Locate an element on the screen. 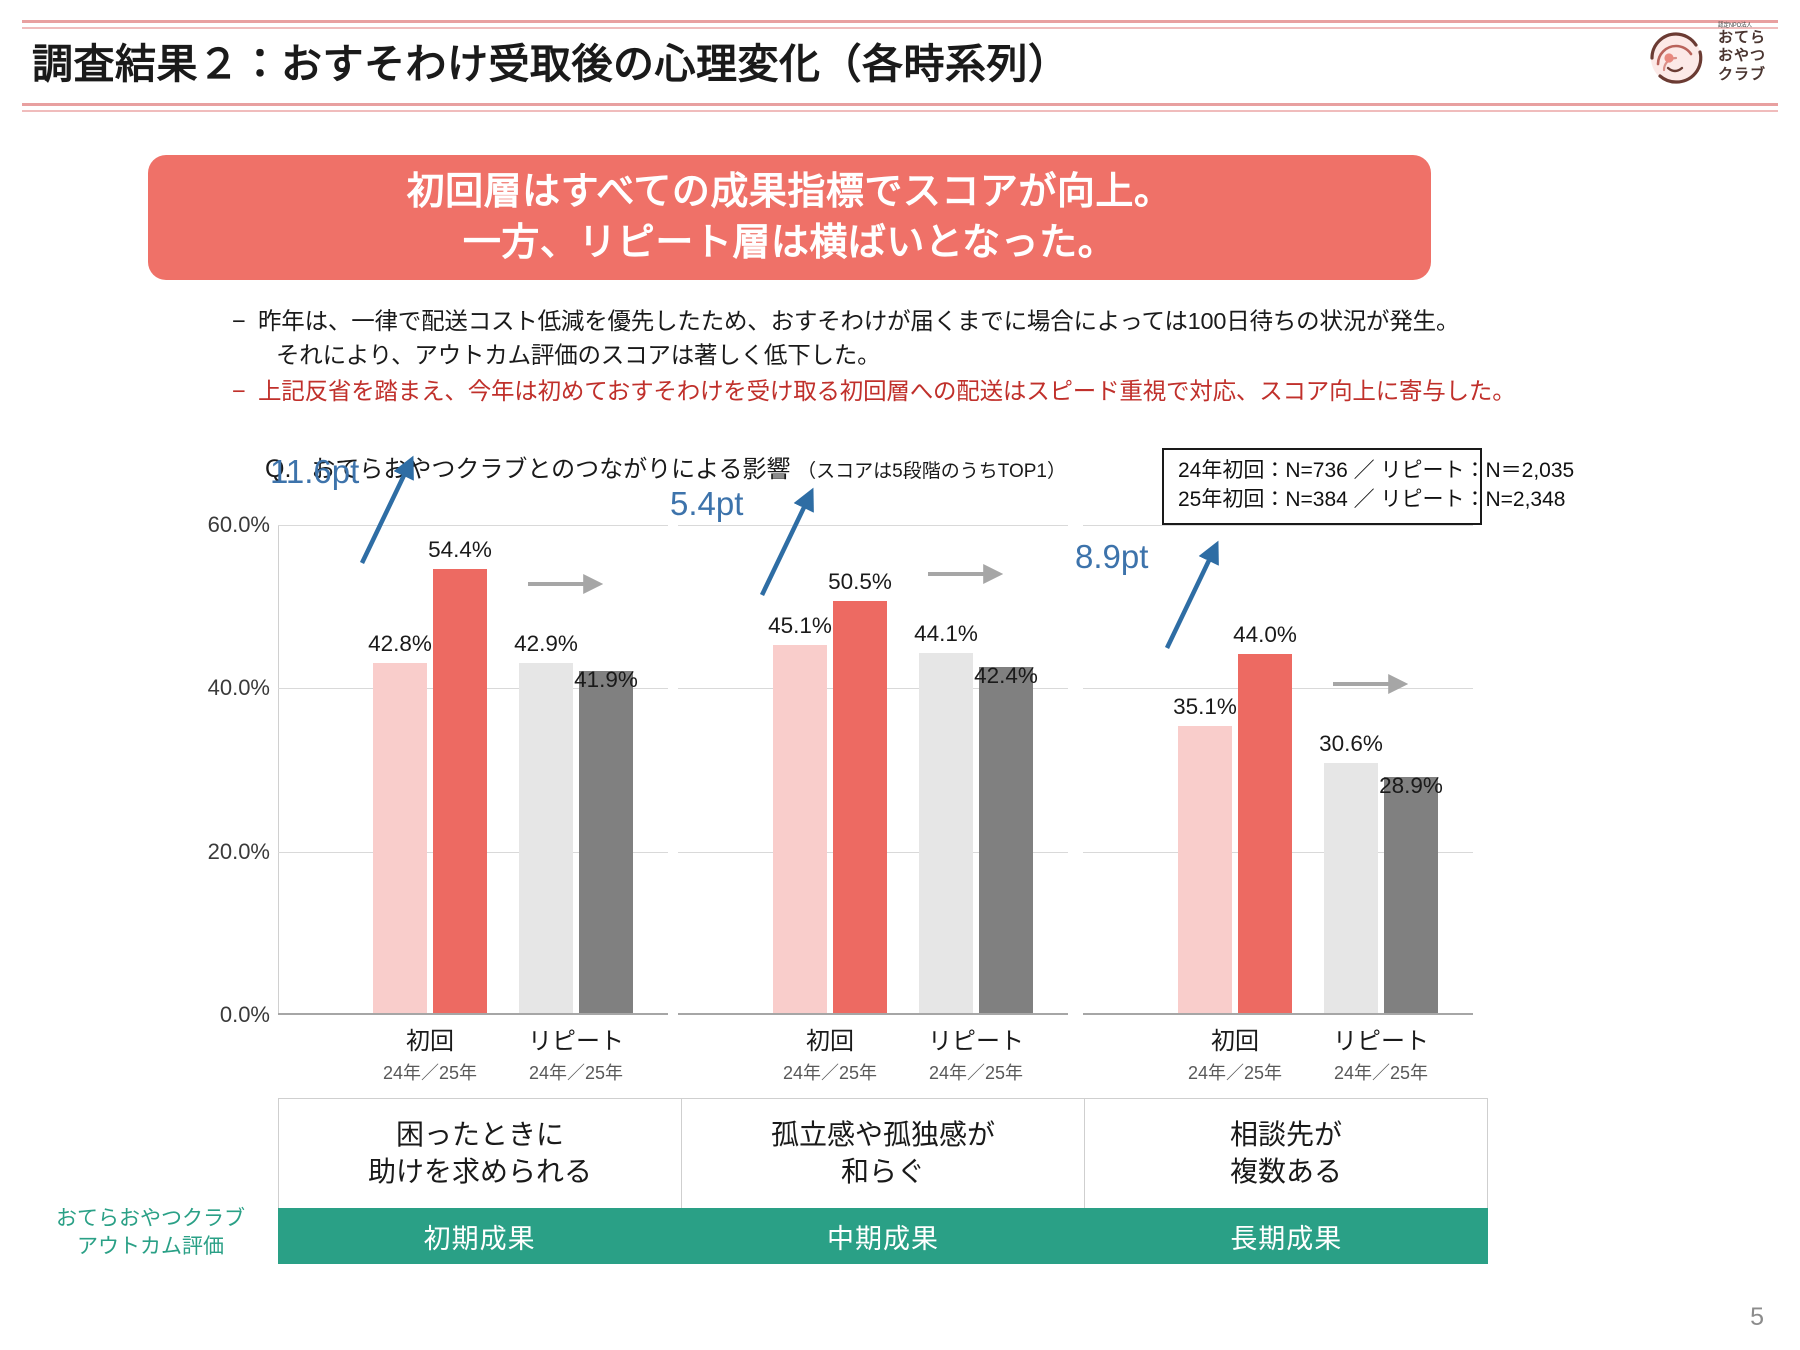  y-axis: 0.0% 20.0% 40.0% 60.0% is located at coordinates (226, 769).